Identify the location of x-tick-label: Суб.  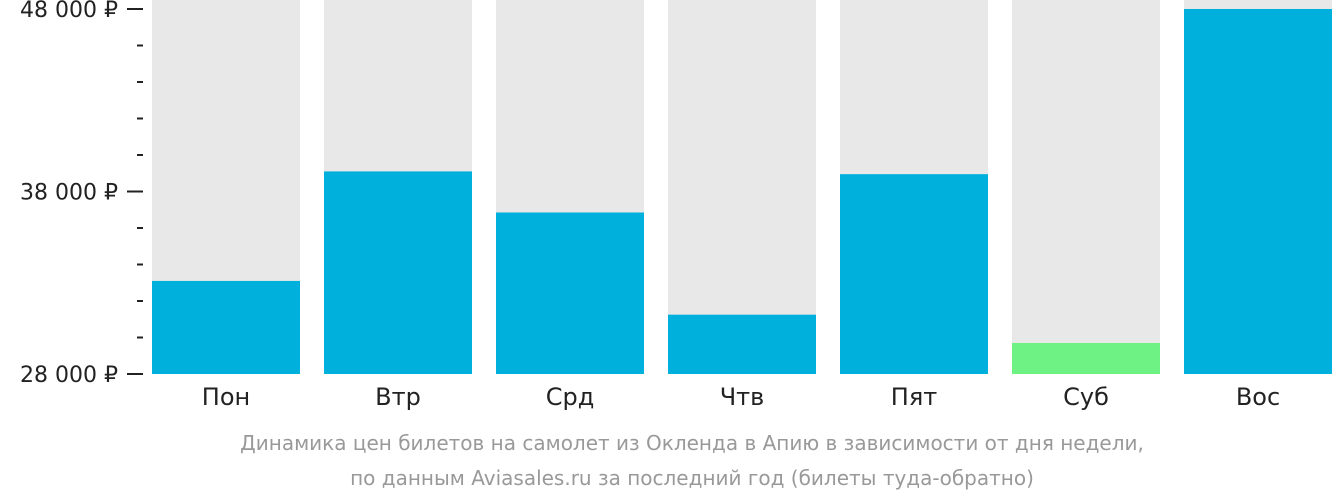
(1086, 397).